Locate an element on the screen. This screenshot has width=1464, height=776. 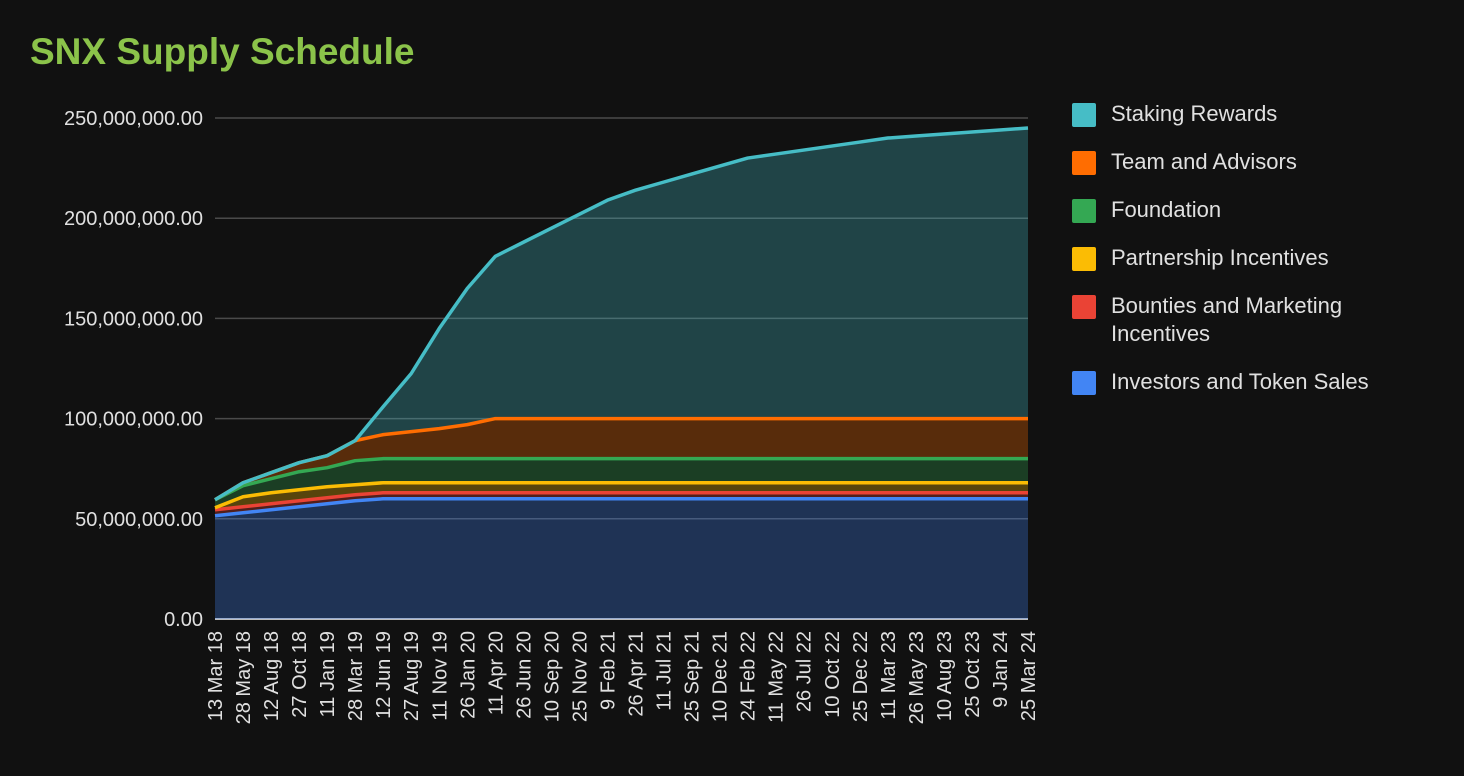
y-tick-label: 100,000,000.00 is located at coordinates (133, 420).